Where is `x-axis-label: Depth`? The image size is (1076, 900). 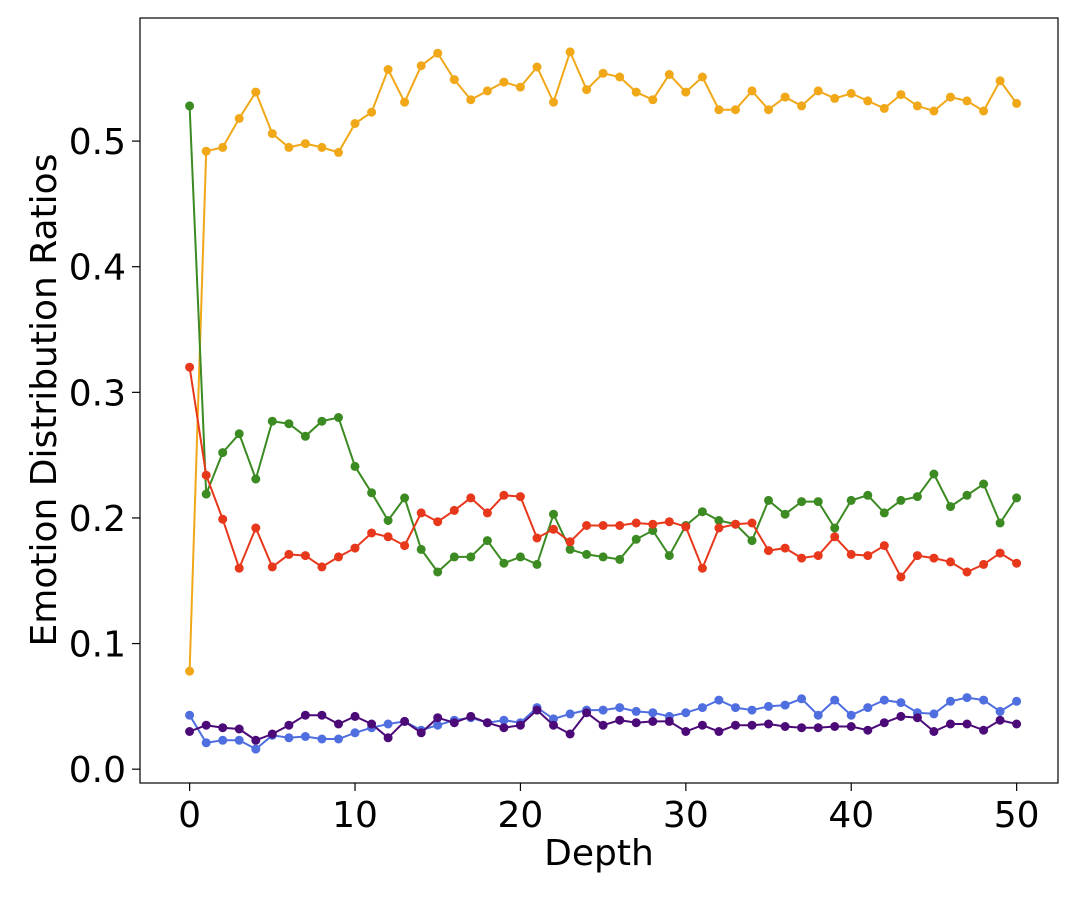
x-axis-label: Depth is located at coordinates (599, 853).